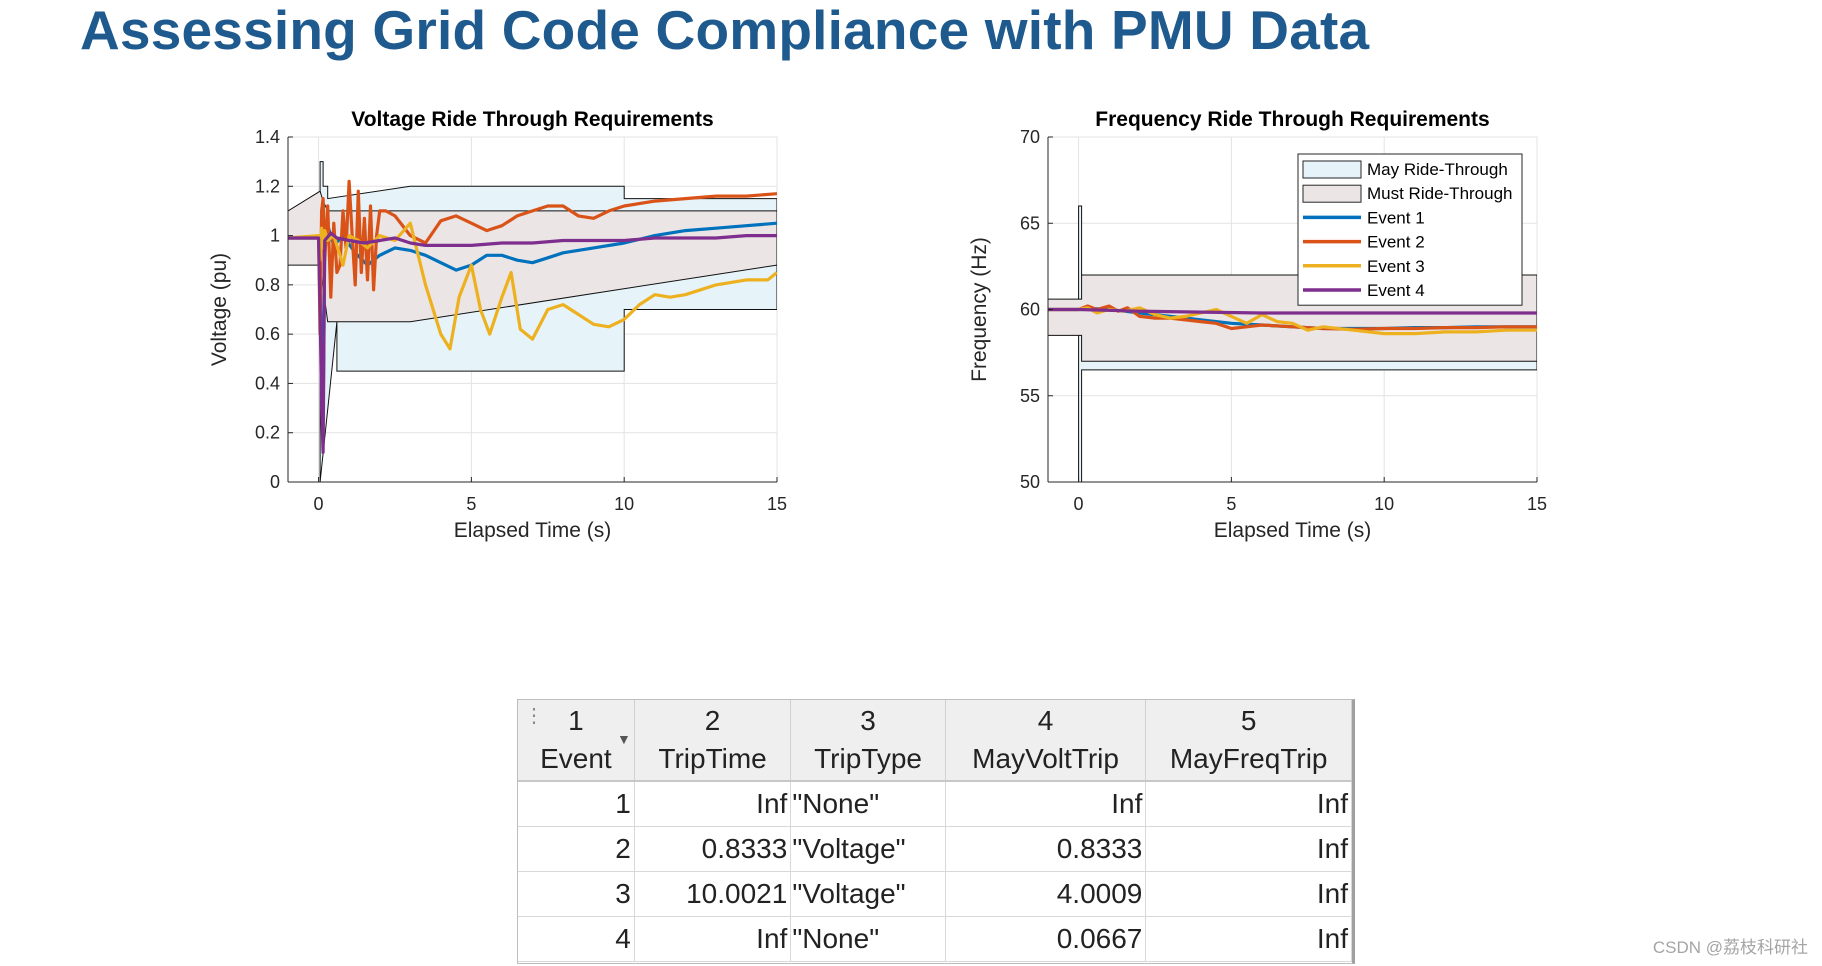  Describe the element at coordinates (1396, 217) in the screenshot. I see `legend-label: Event 1` at that location.